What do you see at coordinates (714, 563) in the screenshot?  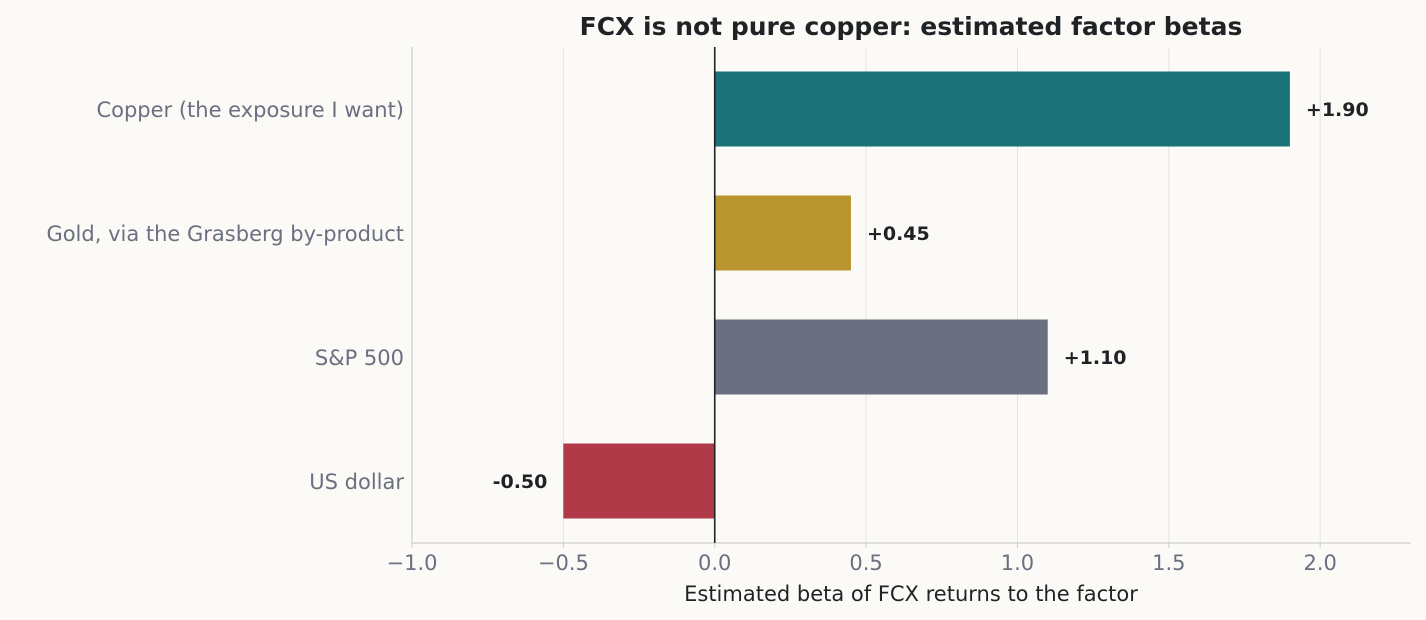 I see `x-tick-label: 0.0` at bounding box center [714, 563].